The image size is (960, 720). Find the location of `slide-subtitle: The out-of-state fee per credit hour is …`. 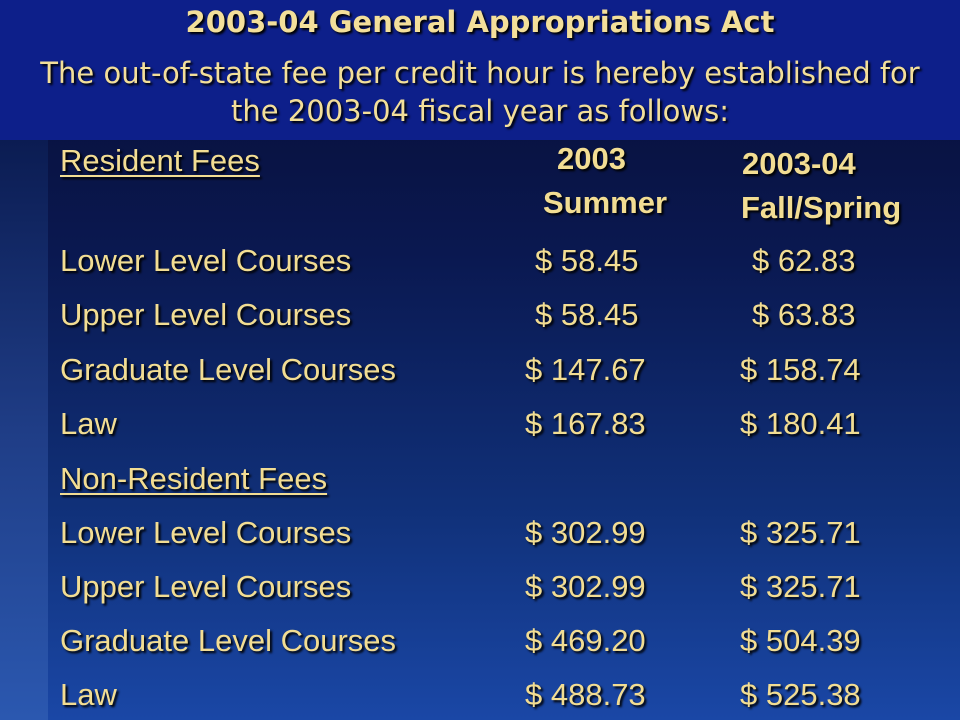

slide-subtitle: The out-of-state fee per credit hour is … is located at coordinates (480, 92).